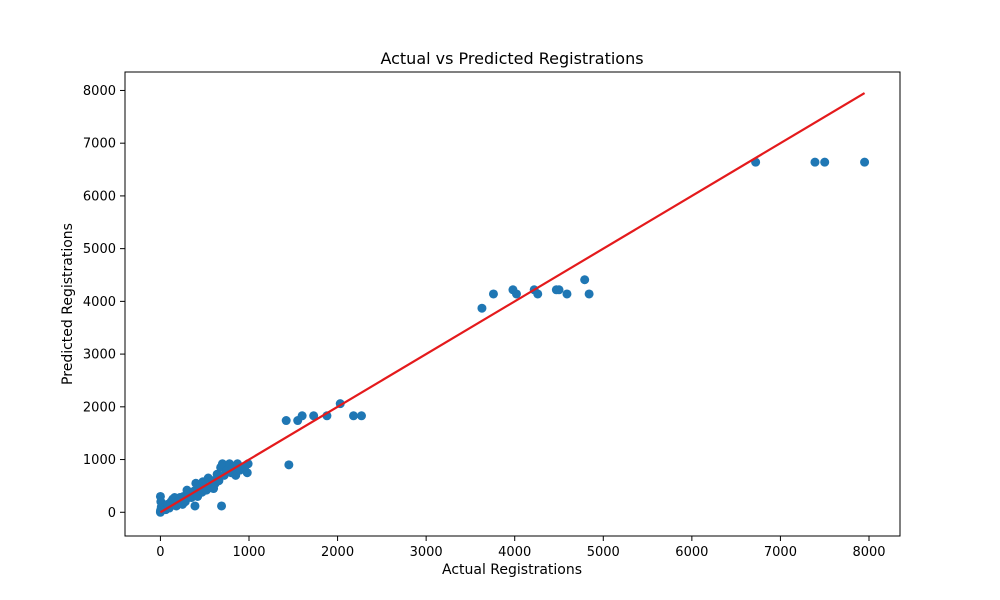  I want to click on x-tick-label: 5000, so click(603, 552).